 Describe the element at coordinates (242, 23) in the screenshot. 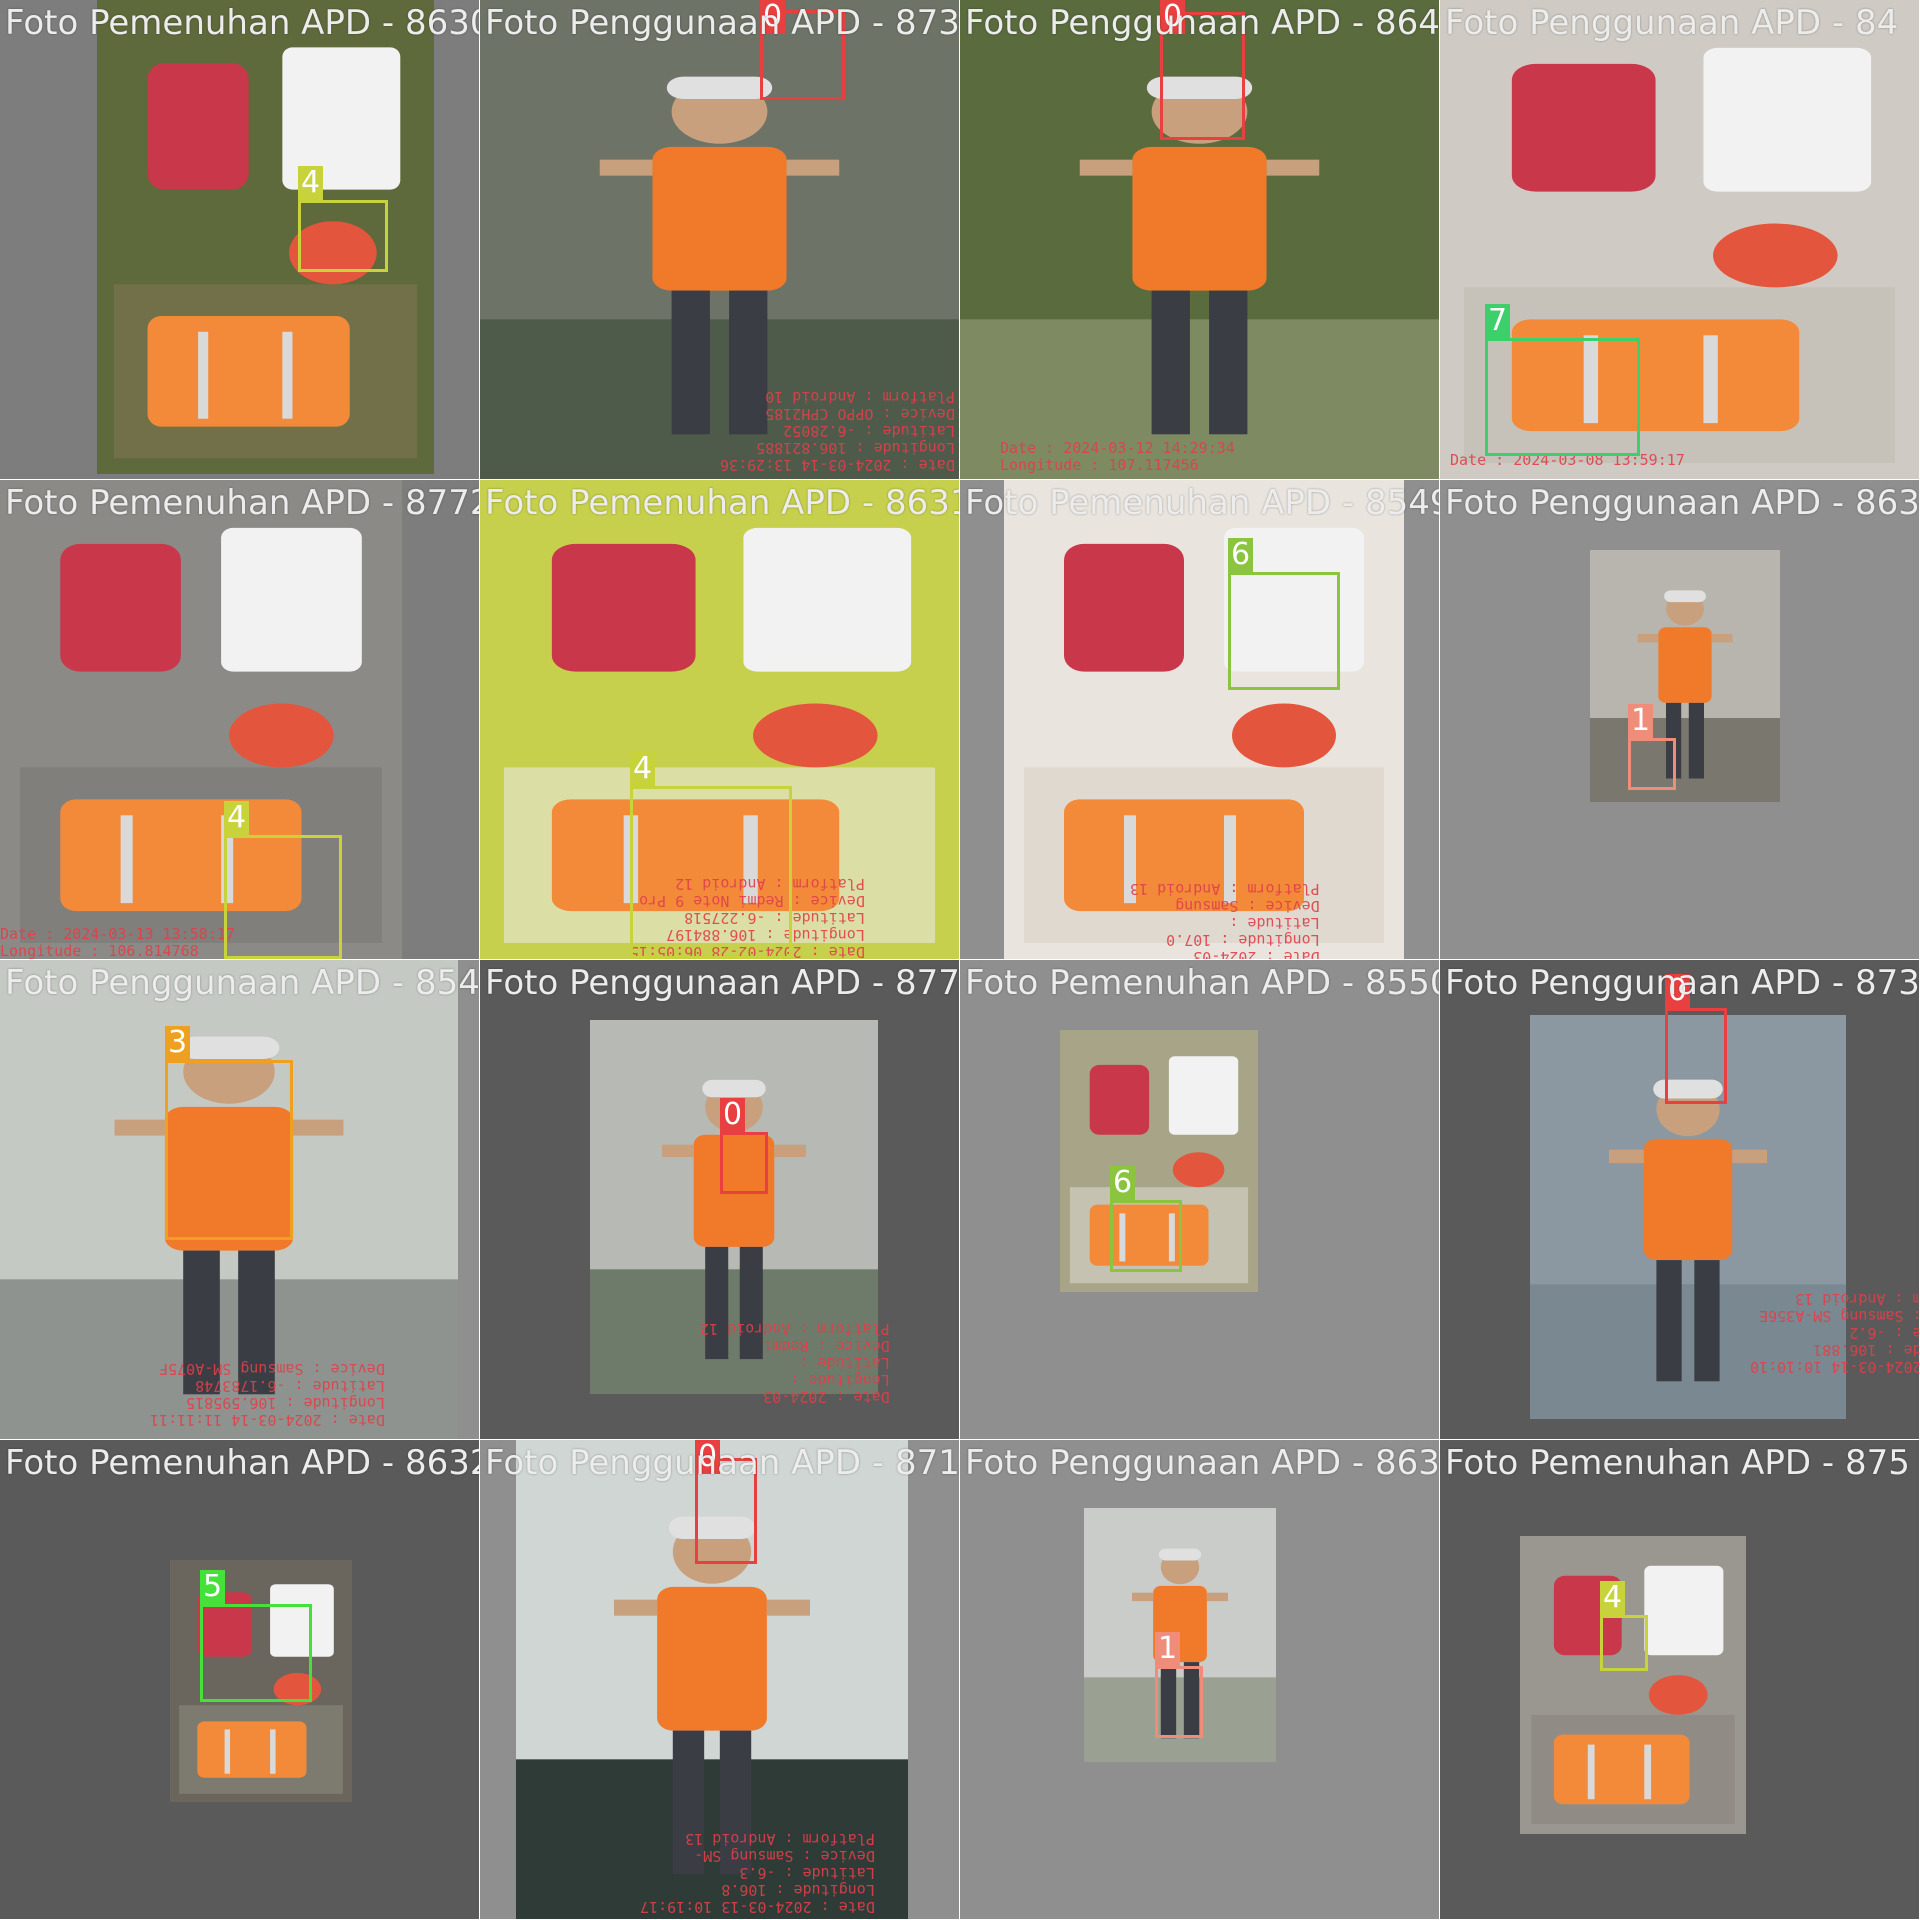

I see `file-name-label: Foto Pemenuhan APD - 863007.jpeg` at that location.